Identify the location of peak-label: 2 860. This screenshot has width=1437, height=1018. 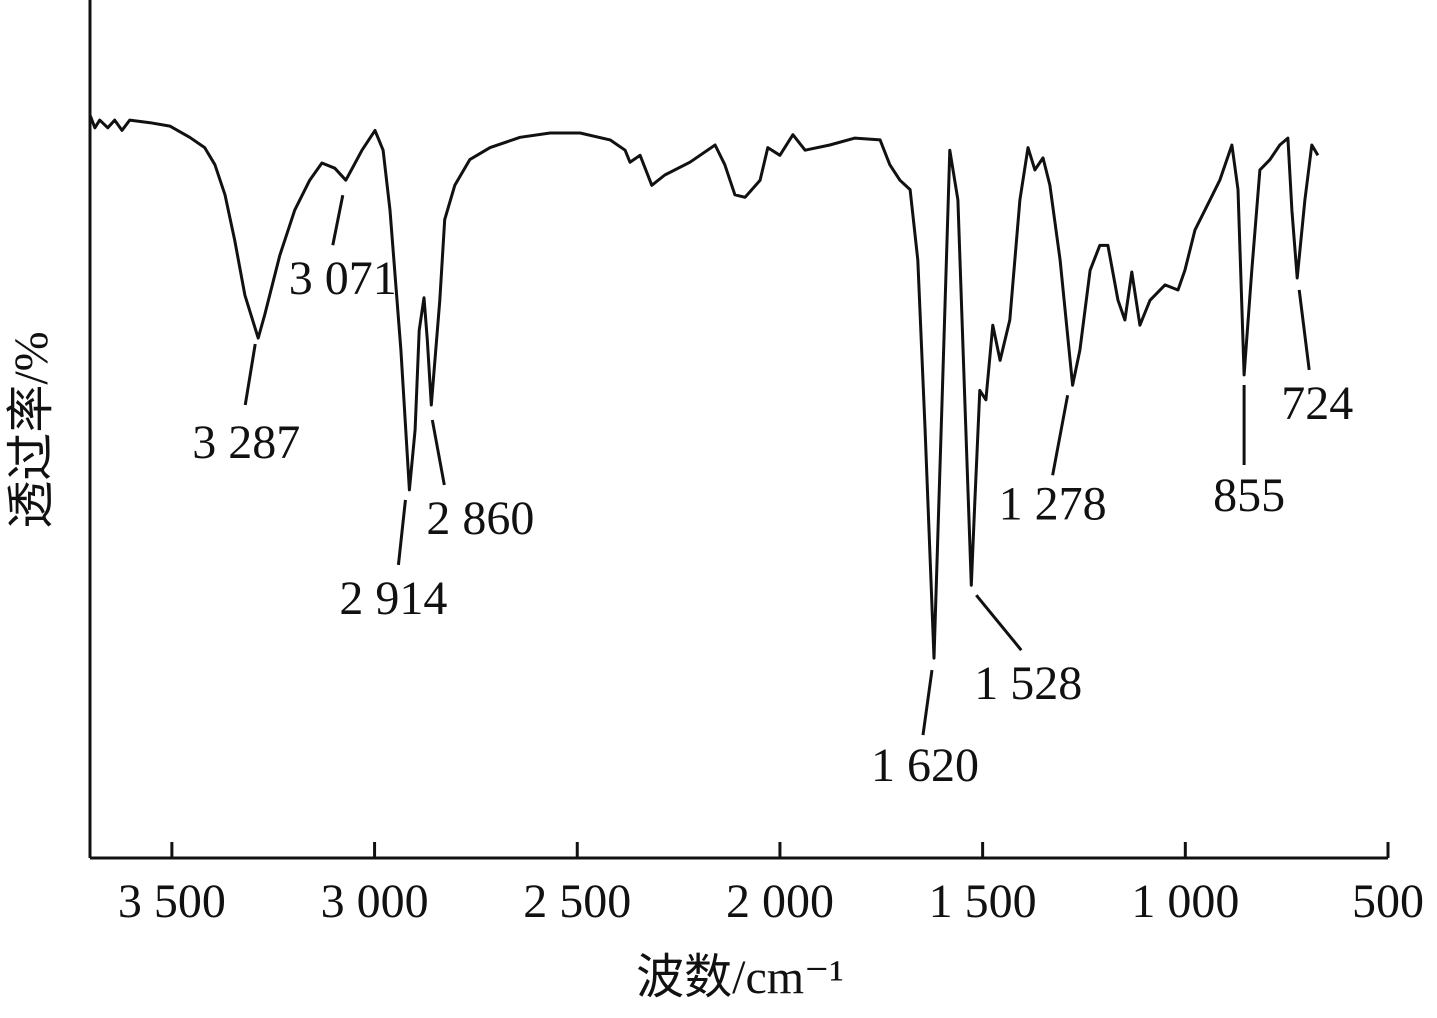
(480, 518).